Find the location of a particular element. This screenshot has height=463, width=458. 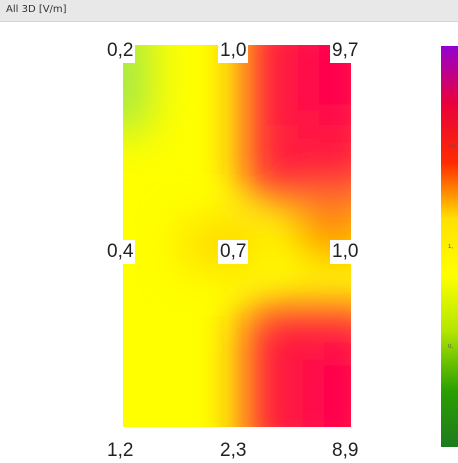

color-legend: 10 1, 0, is located at coordinates (449, 246).